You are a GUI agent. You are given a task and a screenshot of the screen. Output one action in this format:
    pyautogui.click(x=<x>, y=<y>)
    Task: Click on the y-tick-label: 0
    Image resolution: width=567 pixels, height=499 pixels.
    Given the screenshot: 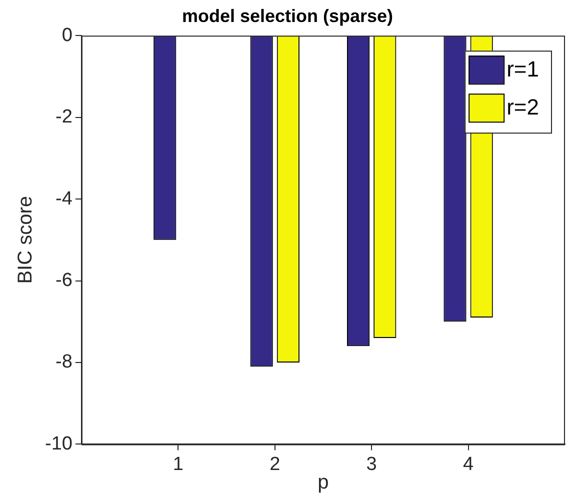 What is the action you would take?
    pyautogui.click(x=67, y=35)
    